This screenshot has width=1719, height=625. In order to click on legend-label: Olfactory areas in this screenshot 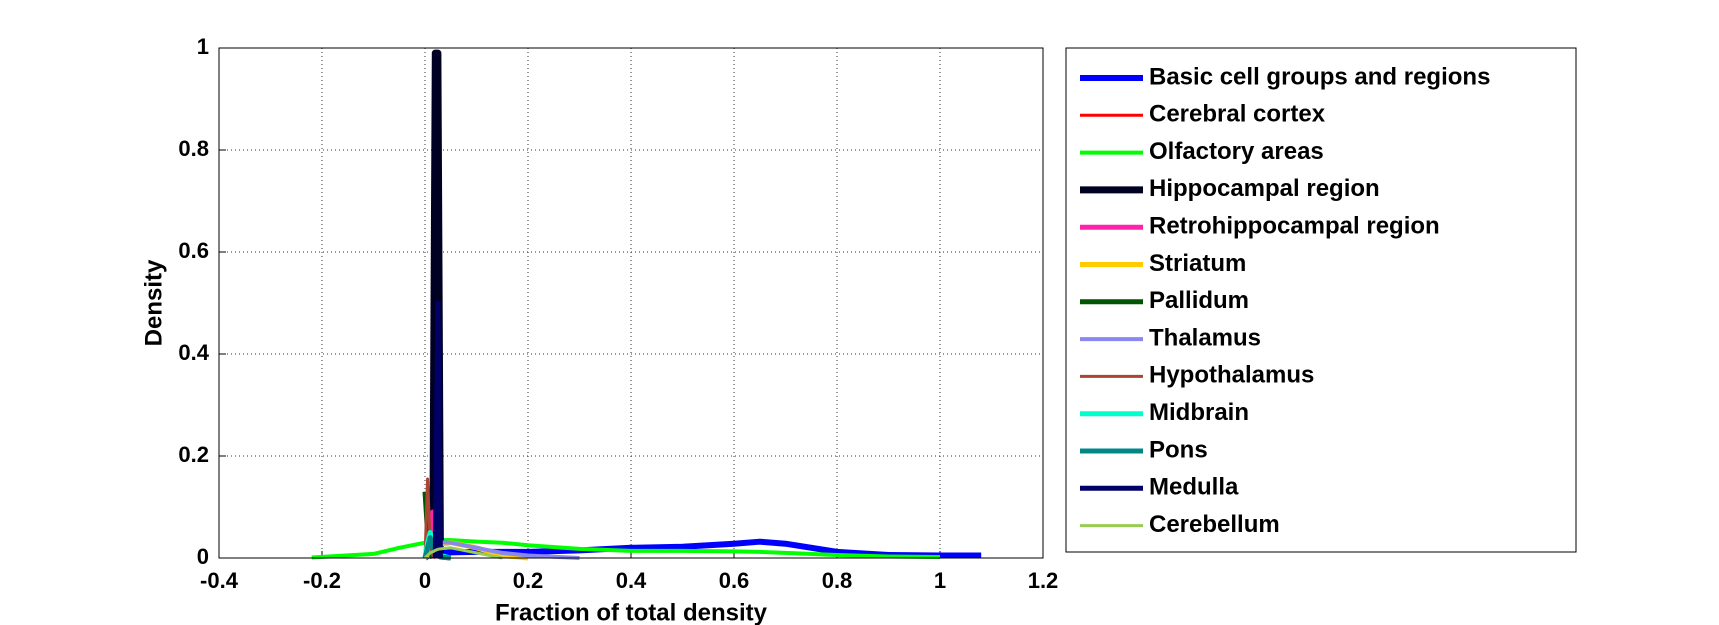, I will do `click(1236, 151)`.